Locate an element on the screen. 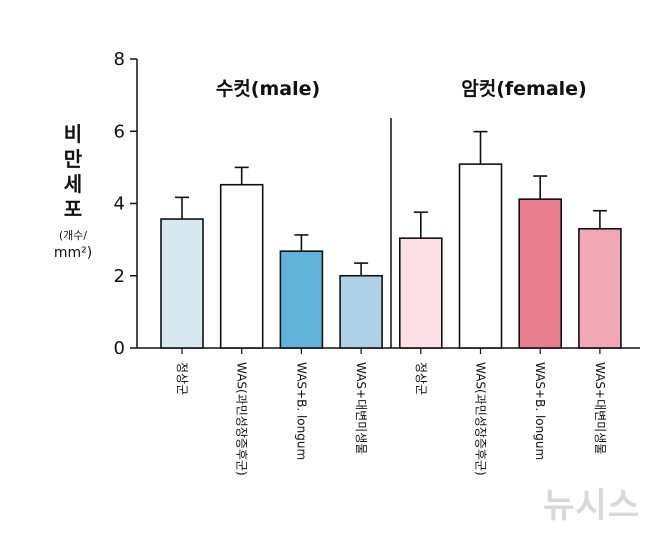  y-tick-label: 8 is located at coordinates (119, 59).